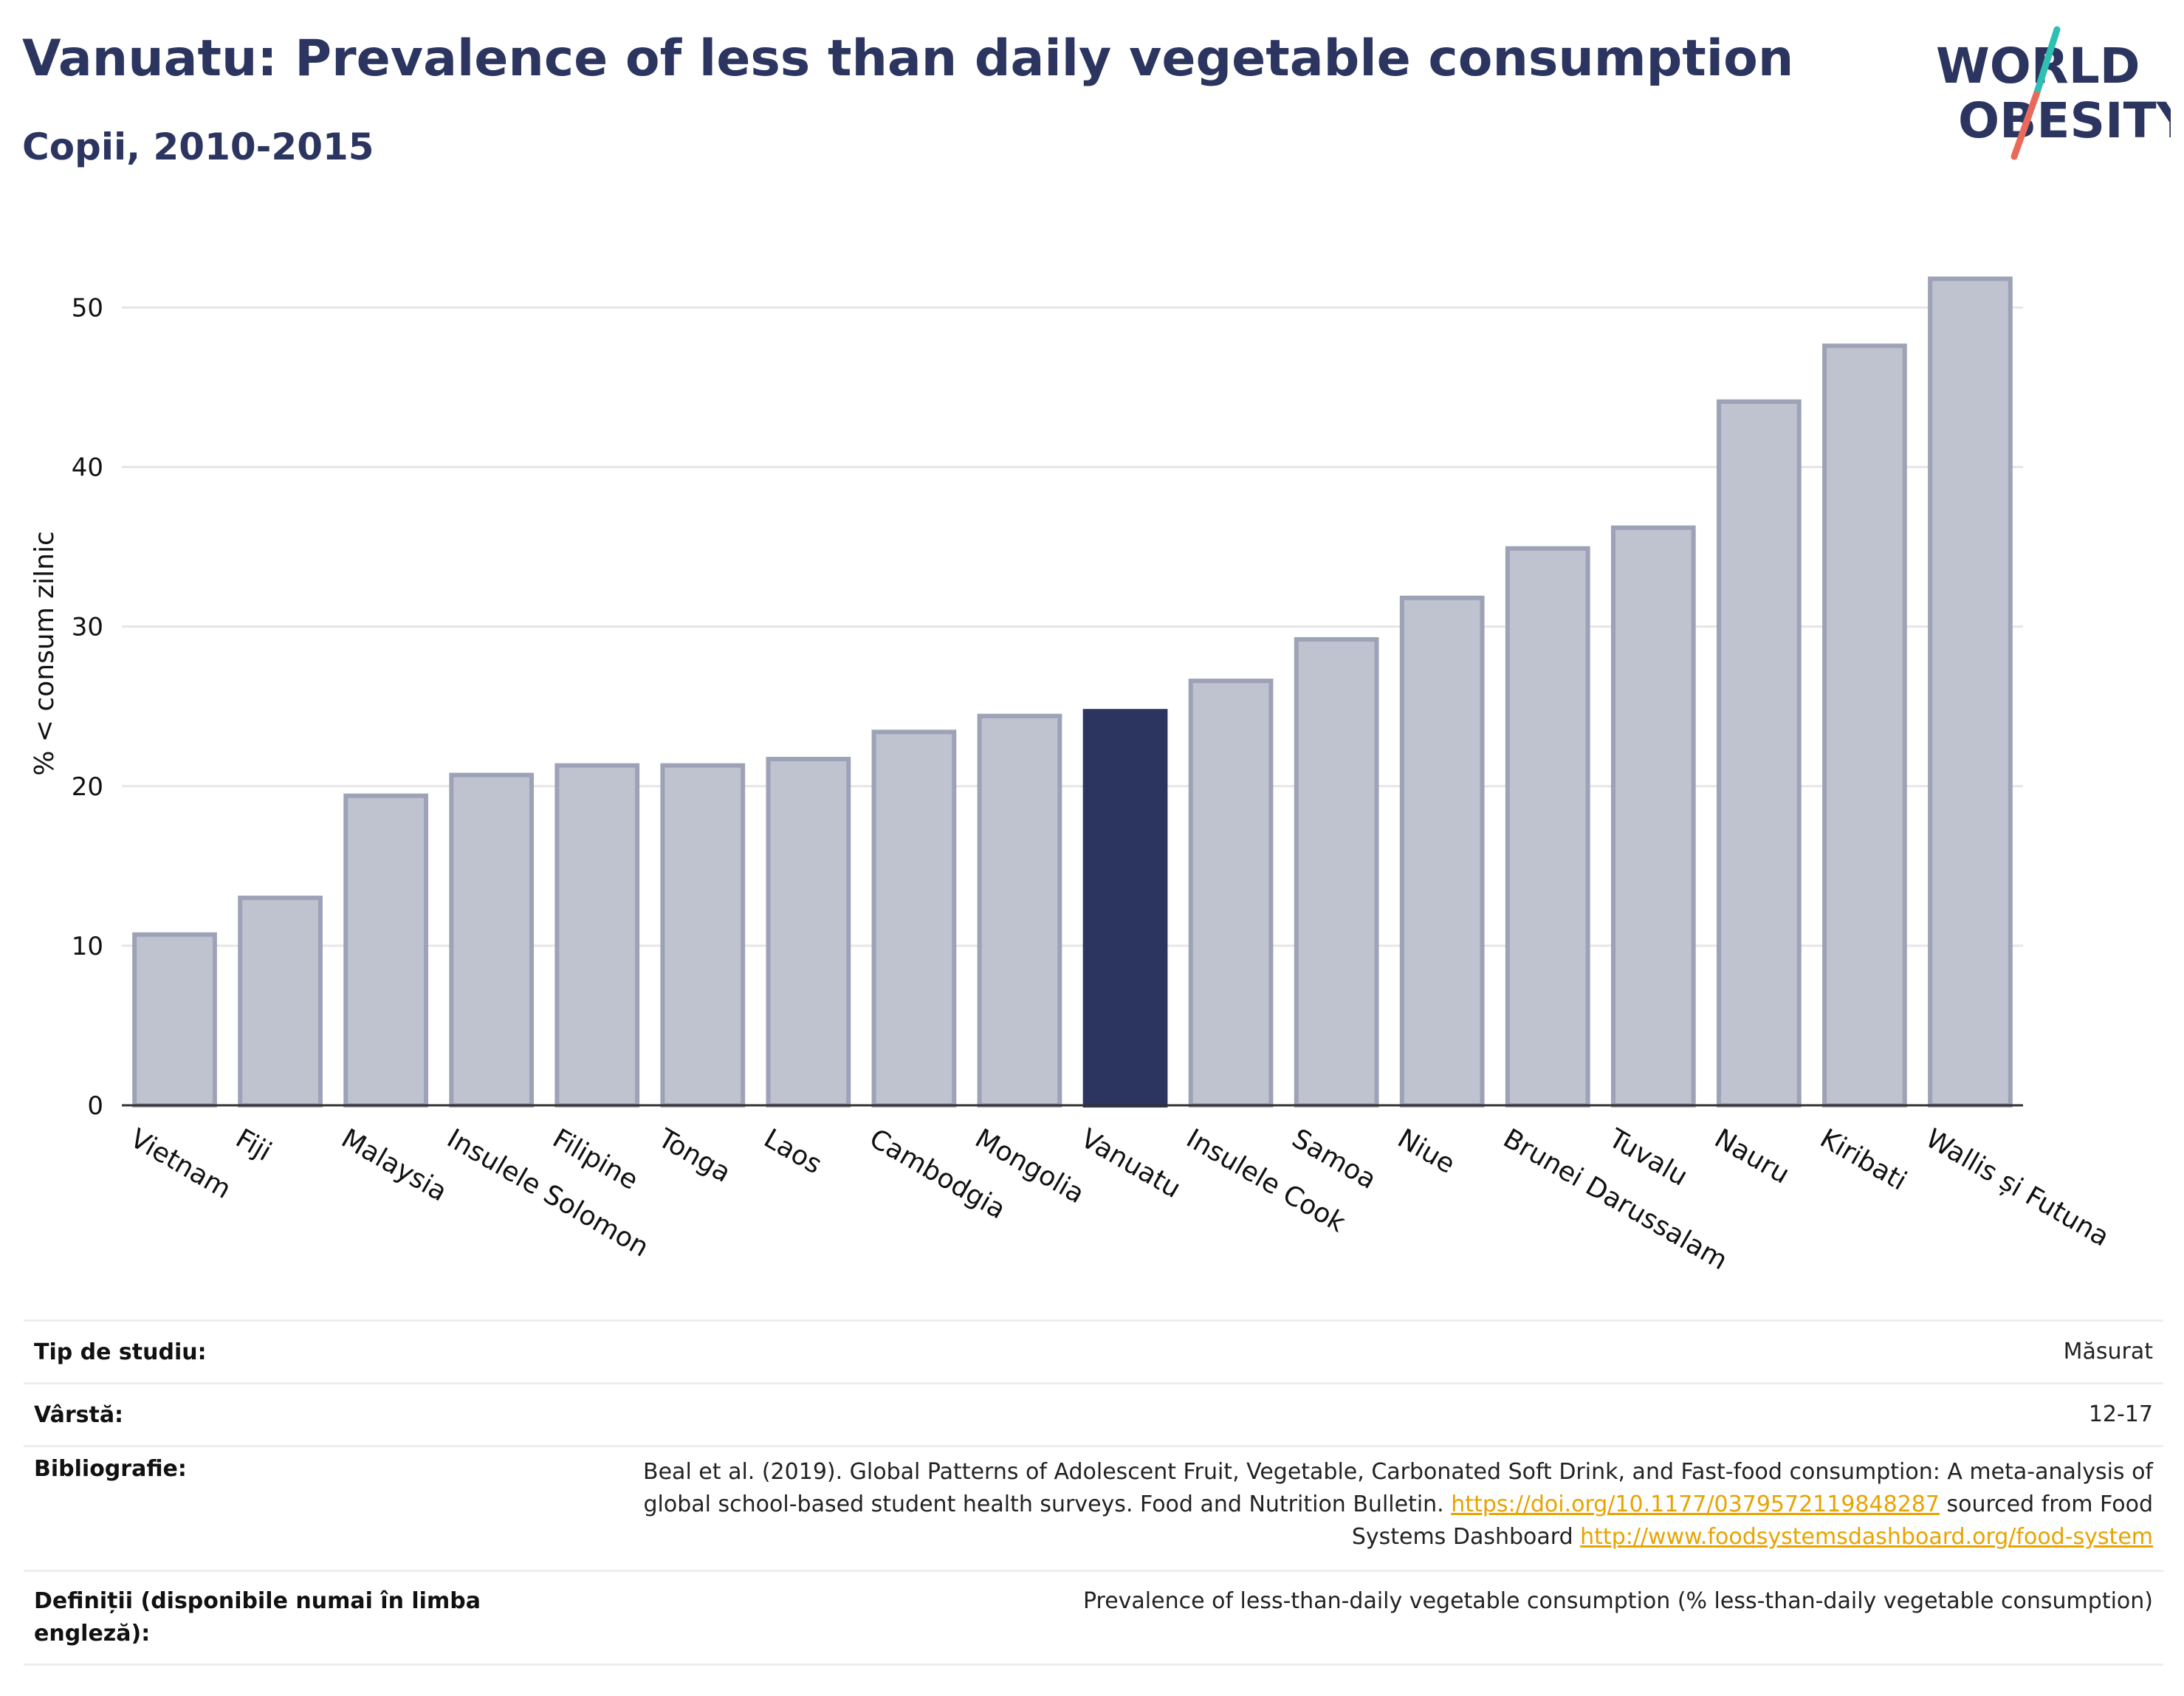 The width and height of the screenshot is (2184, 1696). I want to click on x-tick-label: Wallis și Futuna, so click(2017, 1187).